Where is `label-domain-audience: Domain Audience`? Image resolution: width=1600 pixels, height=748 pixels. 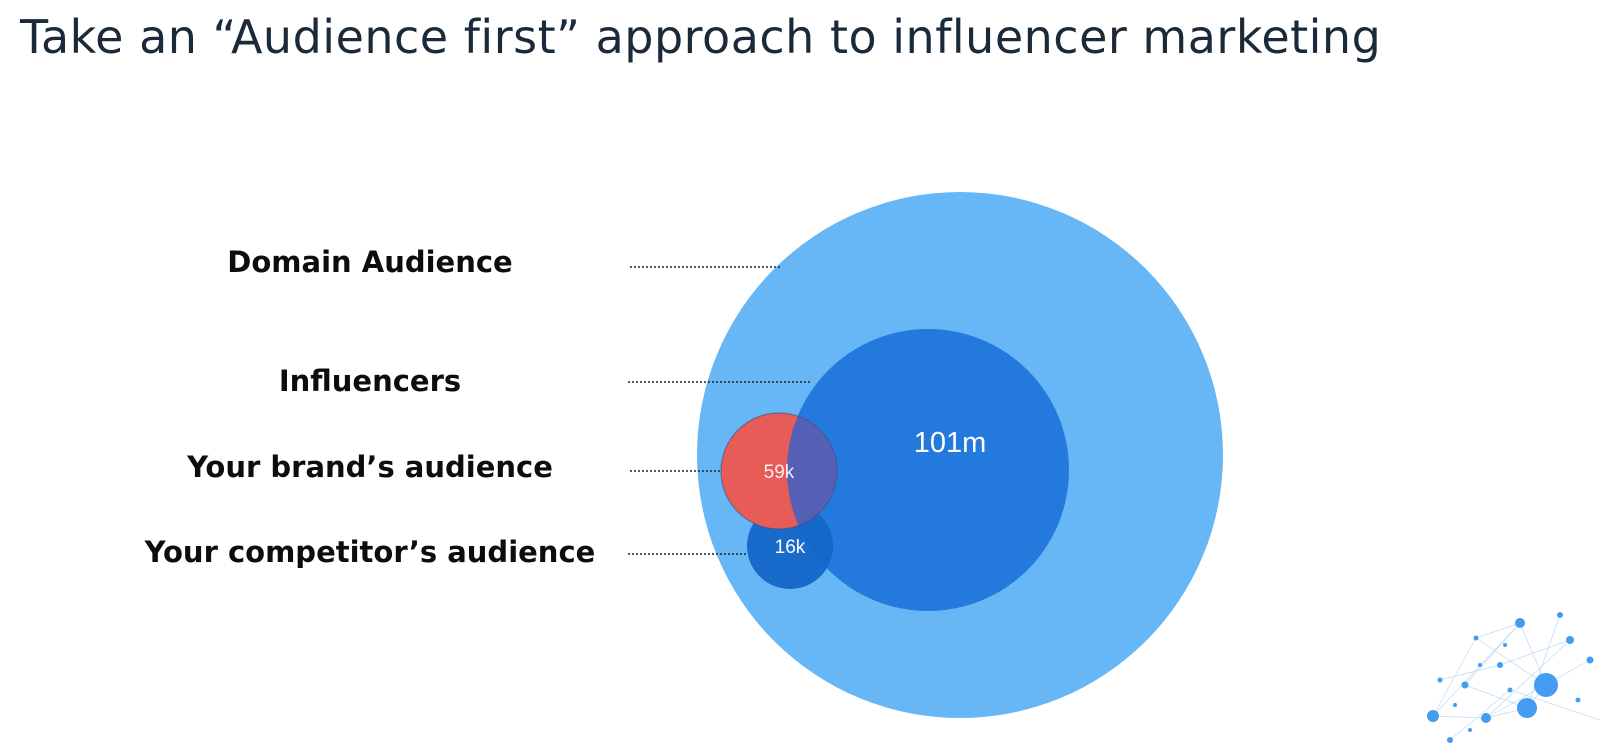 label-domain-audience: Domain Audience is located at coordinates (370, 262).